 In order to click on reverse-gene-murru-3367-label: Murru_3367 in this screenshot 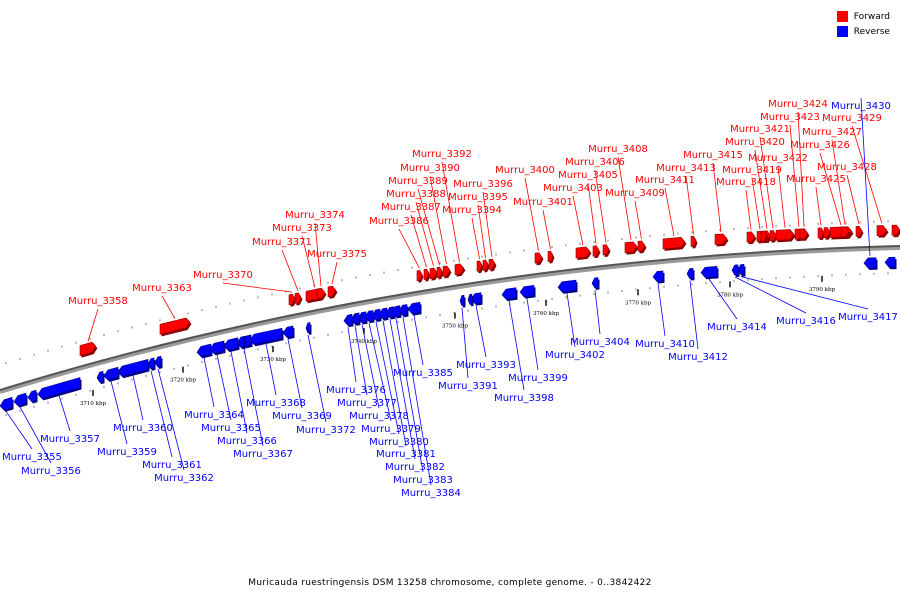, I will do `click(263, 454)`.